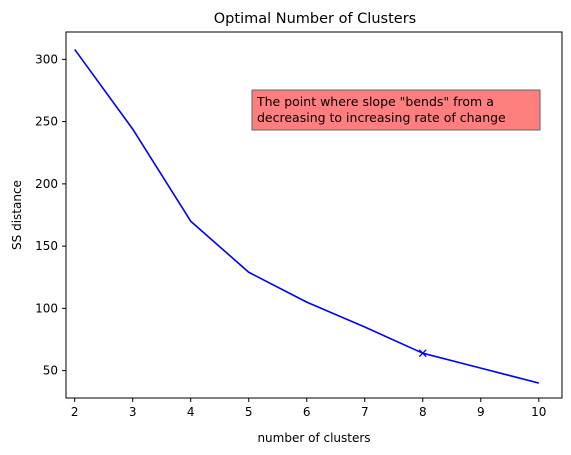  I want to click on x-tick-label: 5, so click(249, 412).